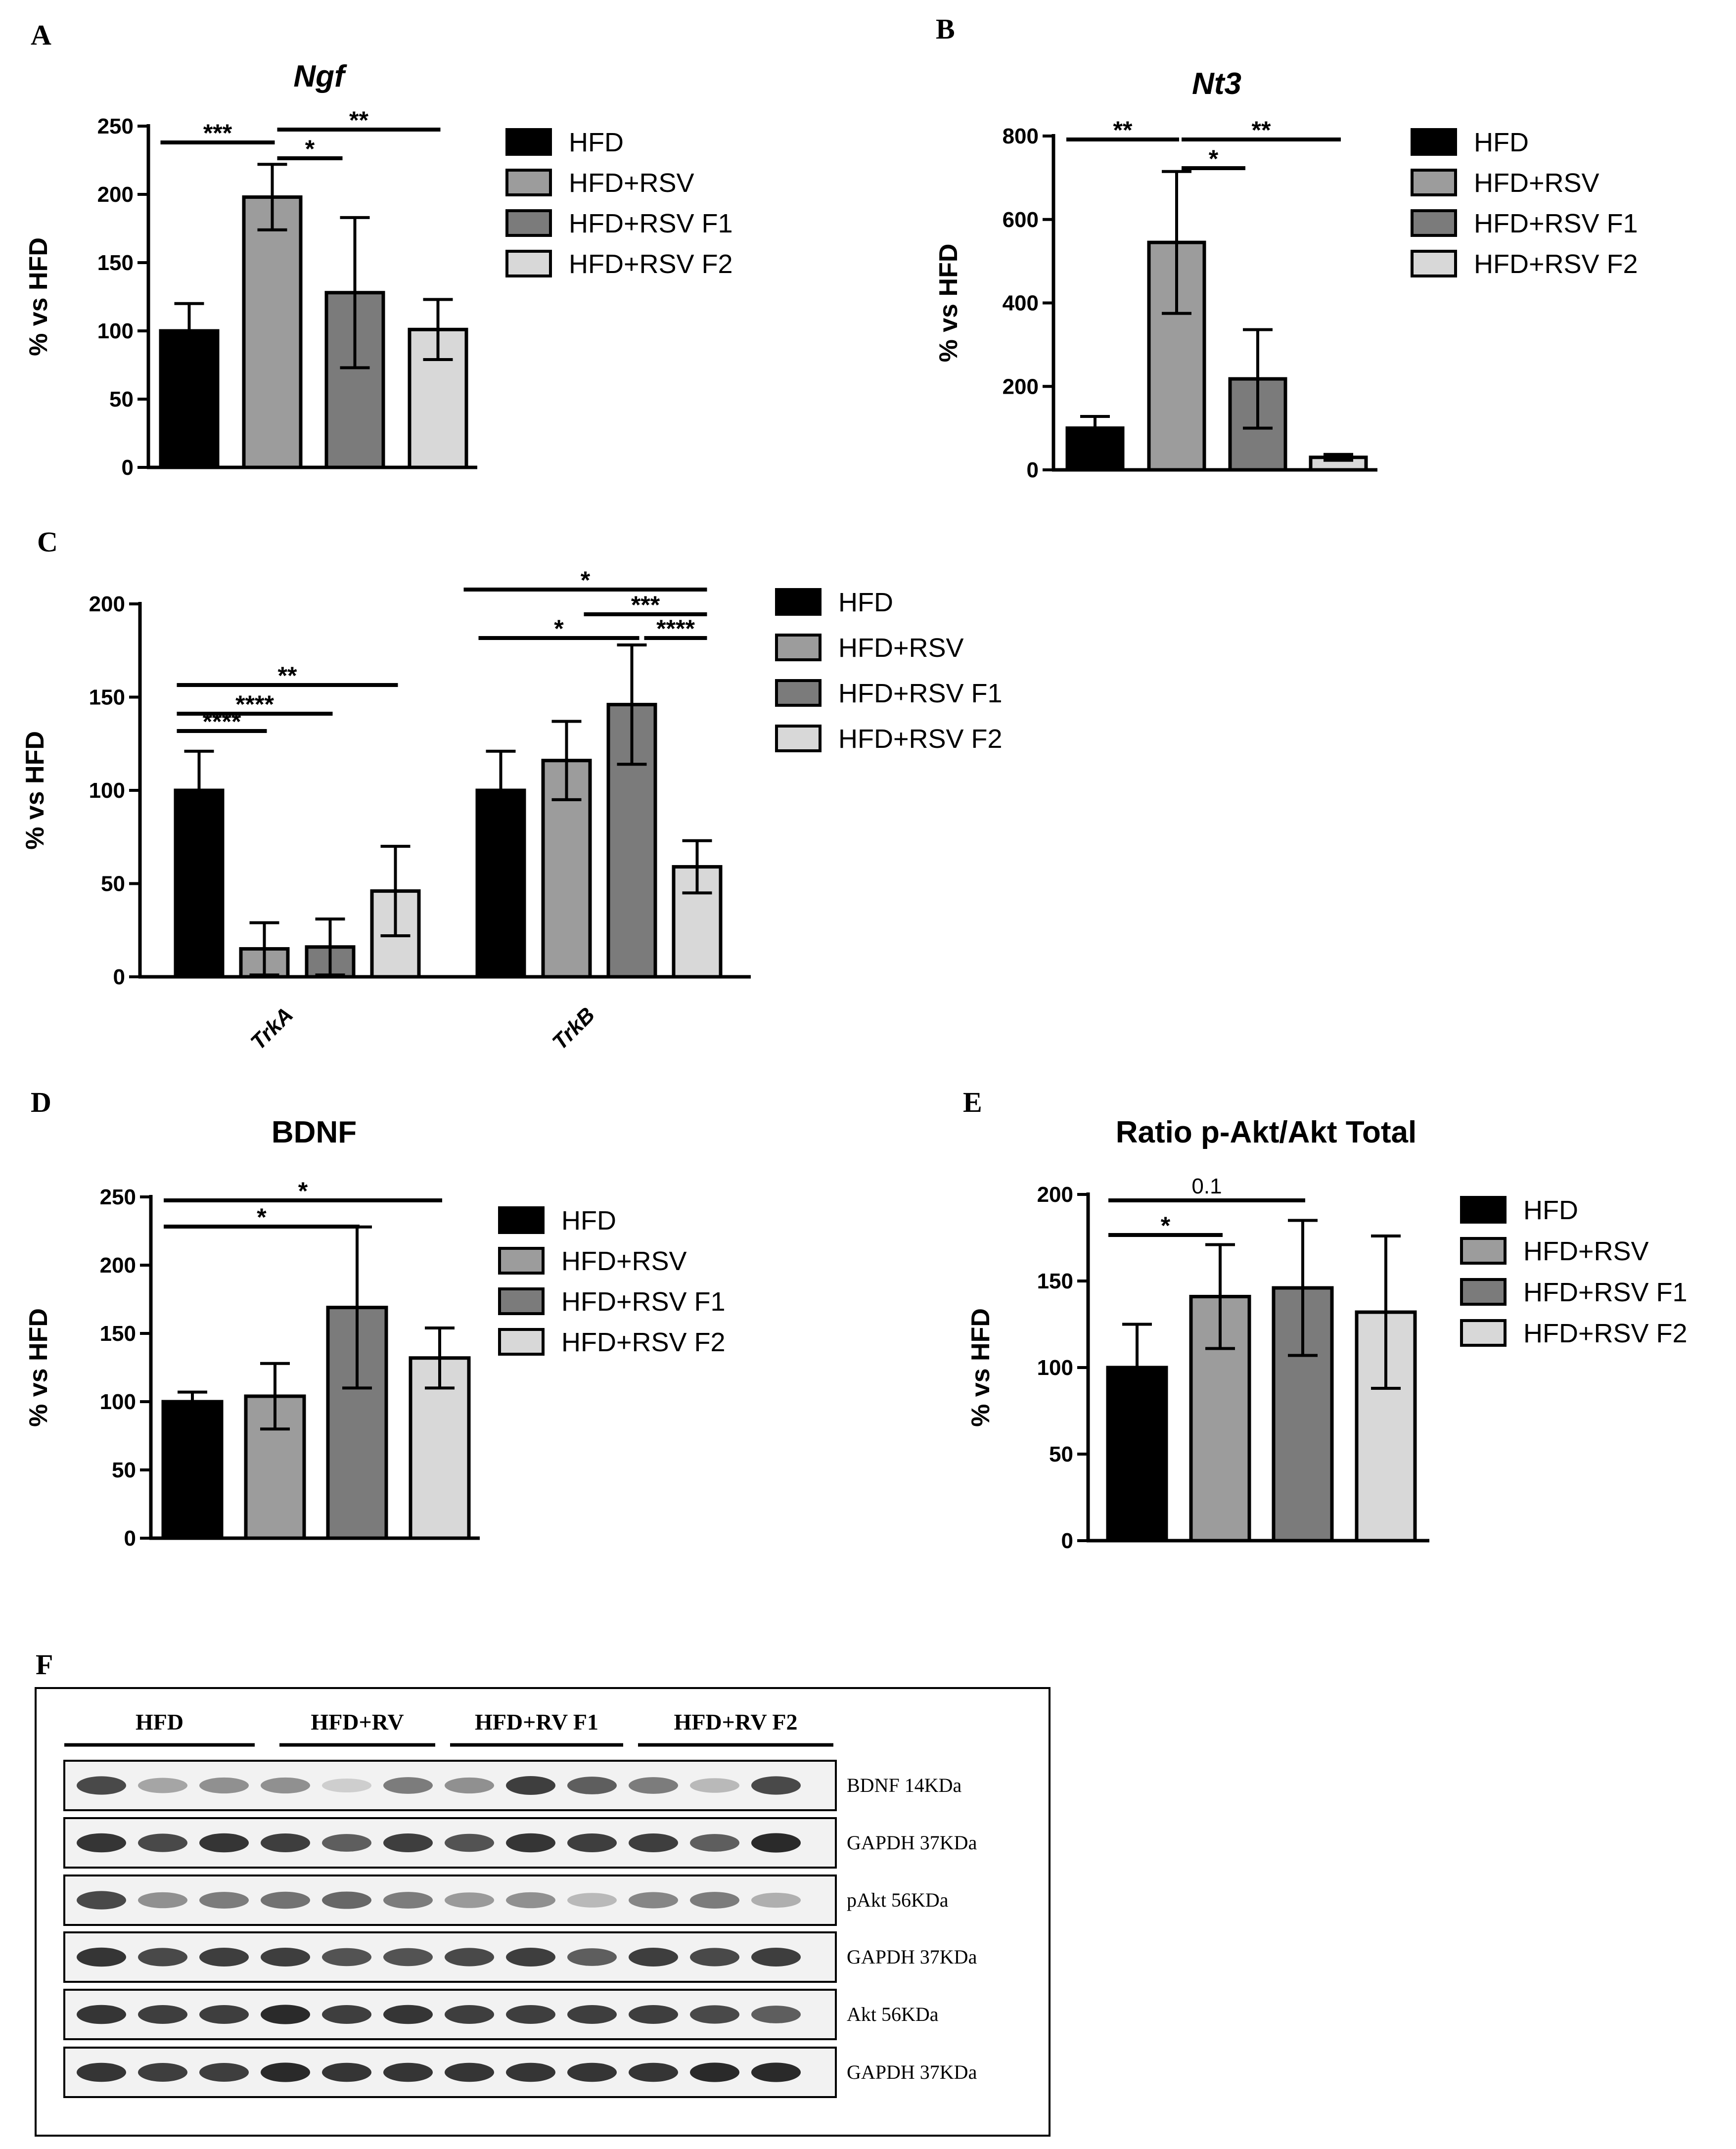  What do you see at coordinates (645, 605) in the screenshot?
I see `significance-label: ***` at bounding box center [645, 605].